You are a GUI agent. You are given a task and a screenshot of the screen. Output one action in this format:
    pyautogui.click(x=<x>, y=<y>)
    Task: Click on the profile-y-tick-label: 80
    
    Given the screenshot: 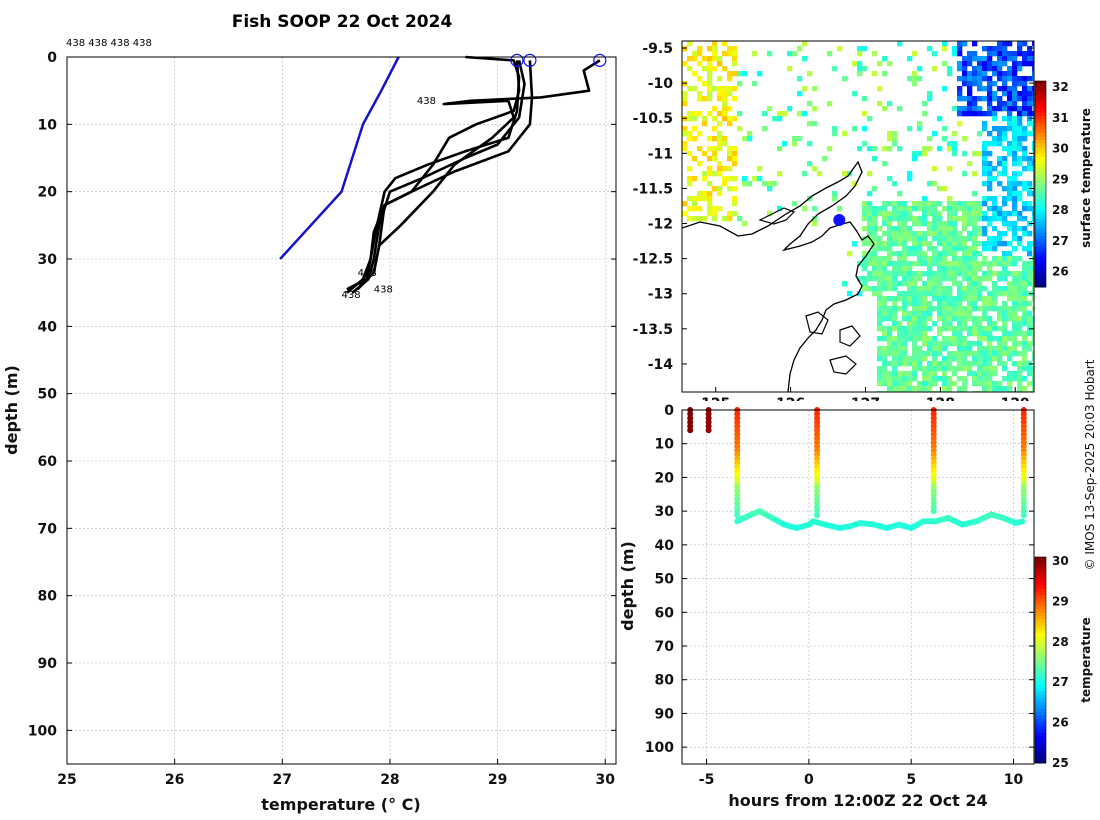 What is the action you would take?
    pyautogui.click(x=48, y=597)
    